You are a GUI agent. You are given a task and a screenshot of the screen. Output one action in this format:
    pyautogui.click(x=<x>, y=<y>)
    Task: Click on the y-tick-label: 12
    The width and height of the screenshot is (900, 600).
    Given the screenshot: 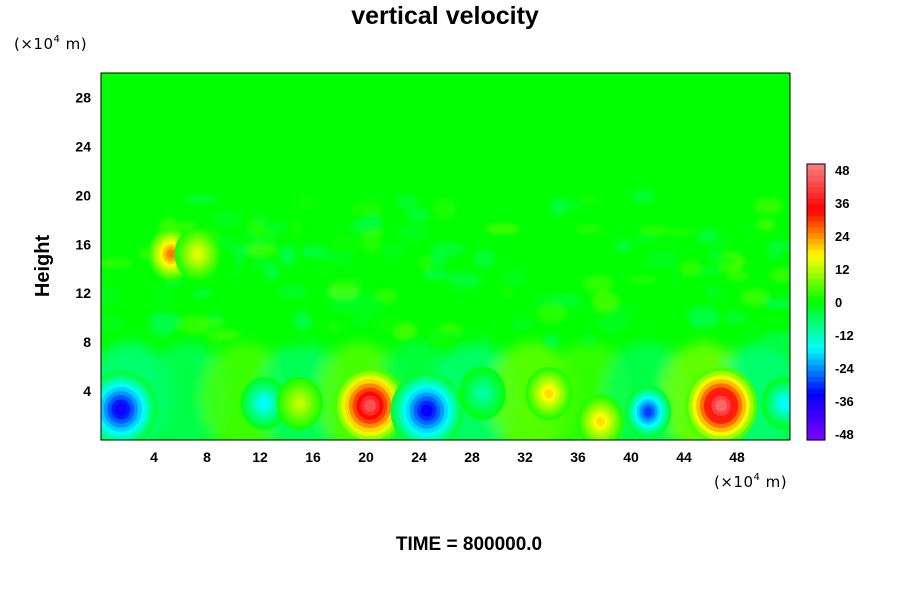 What is the action you would take?
    pyautogui.click(x=83, y=293)
    